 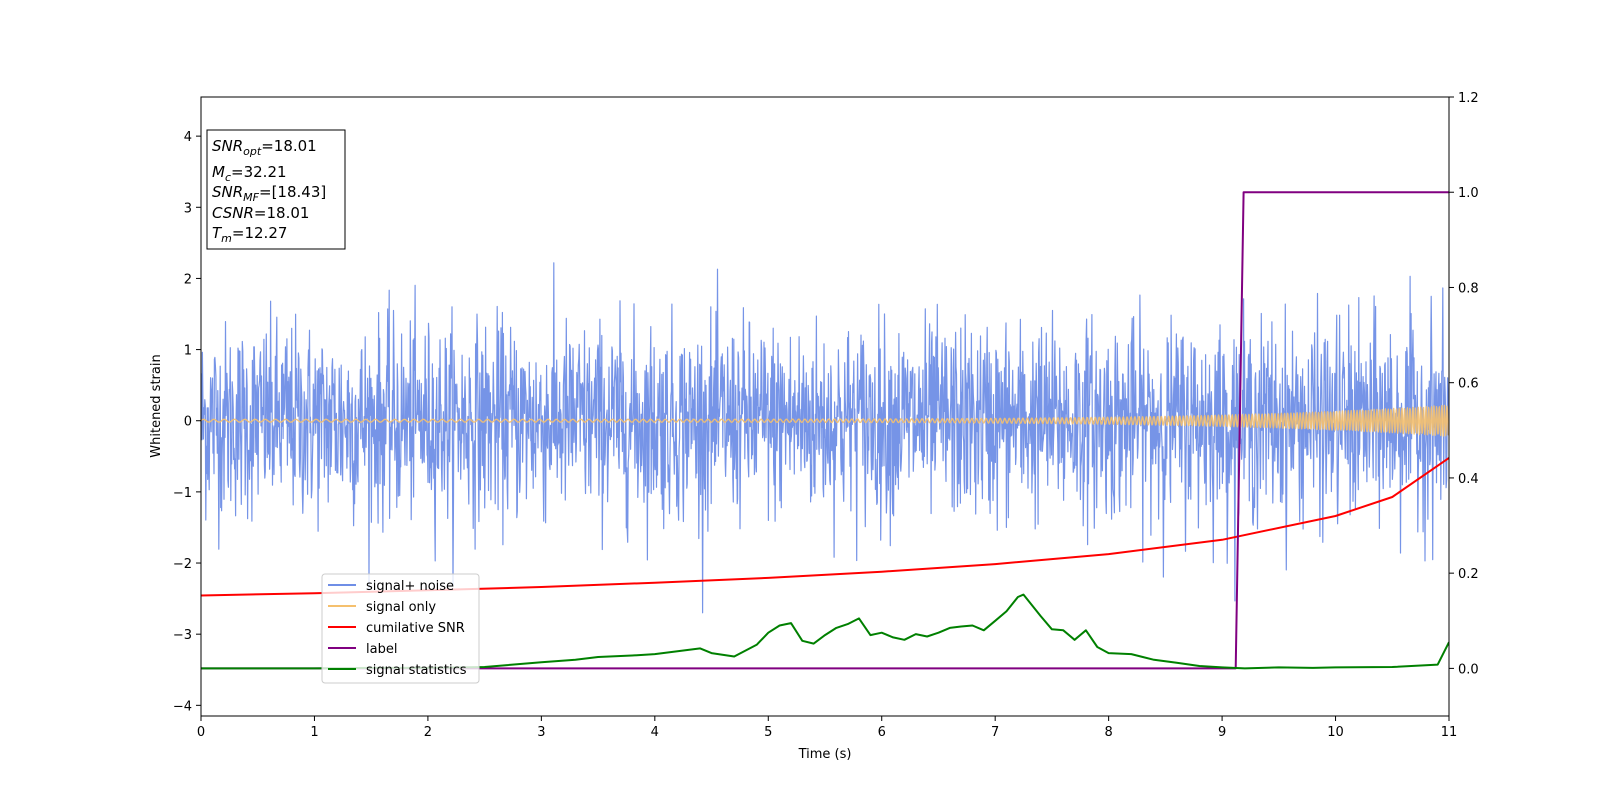 What do you see at coordinates (188, 422) in the screenshot?
I see `y-left-tick-label: 0` at bounding box center [188, 422].